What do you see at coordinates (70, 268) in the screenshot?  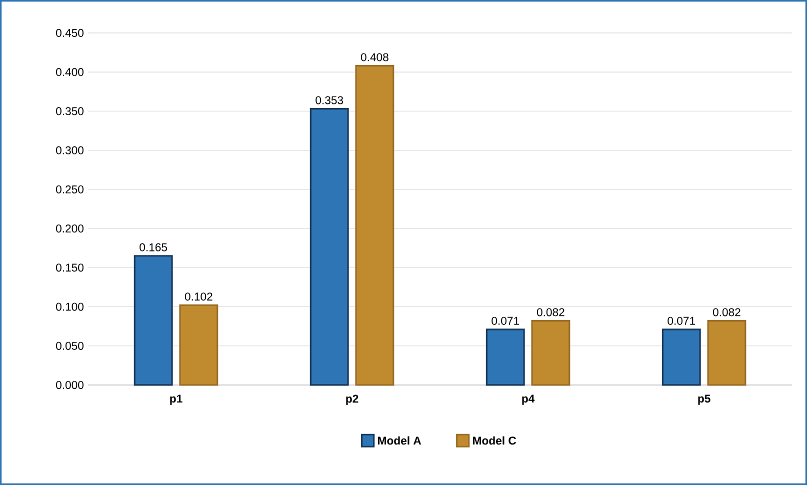 I see `y-tick-label: 0.150` at bounding box center [70, 268].